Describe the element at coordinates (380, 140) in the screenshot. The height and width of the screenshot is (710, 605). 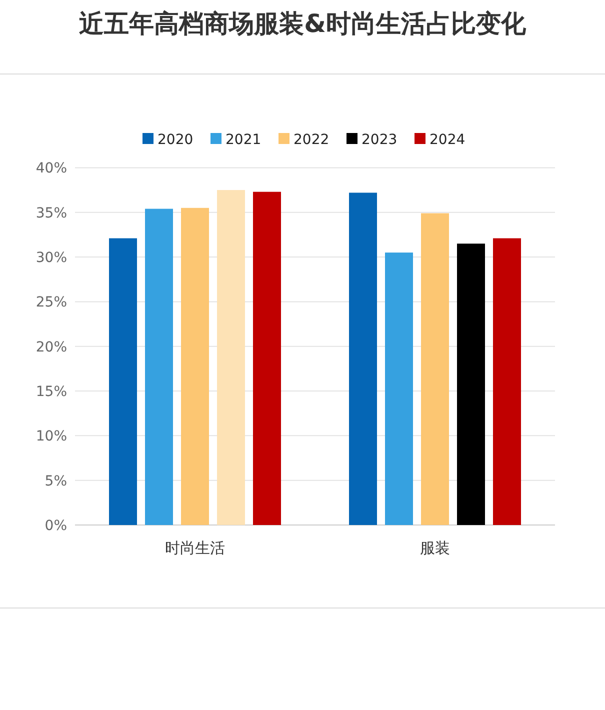
I see `legend-label: 2023` at that location.